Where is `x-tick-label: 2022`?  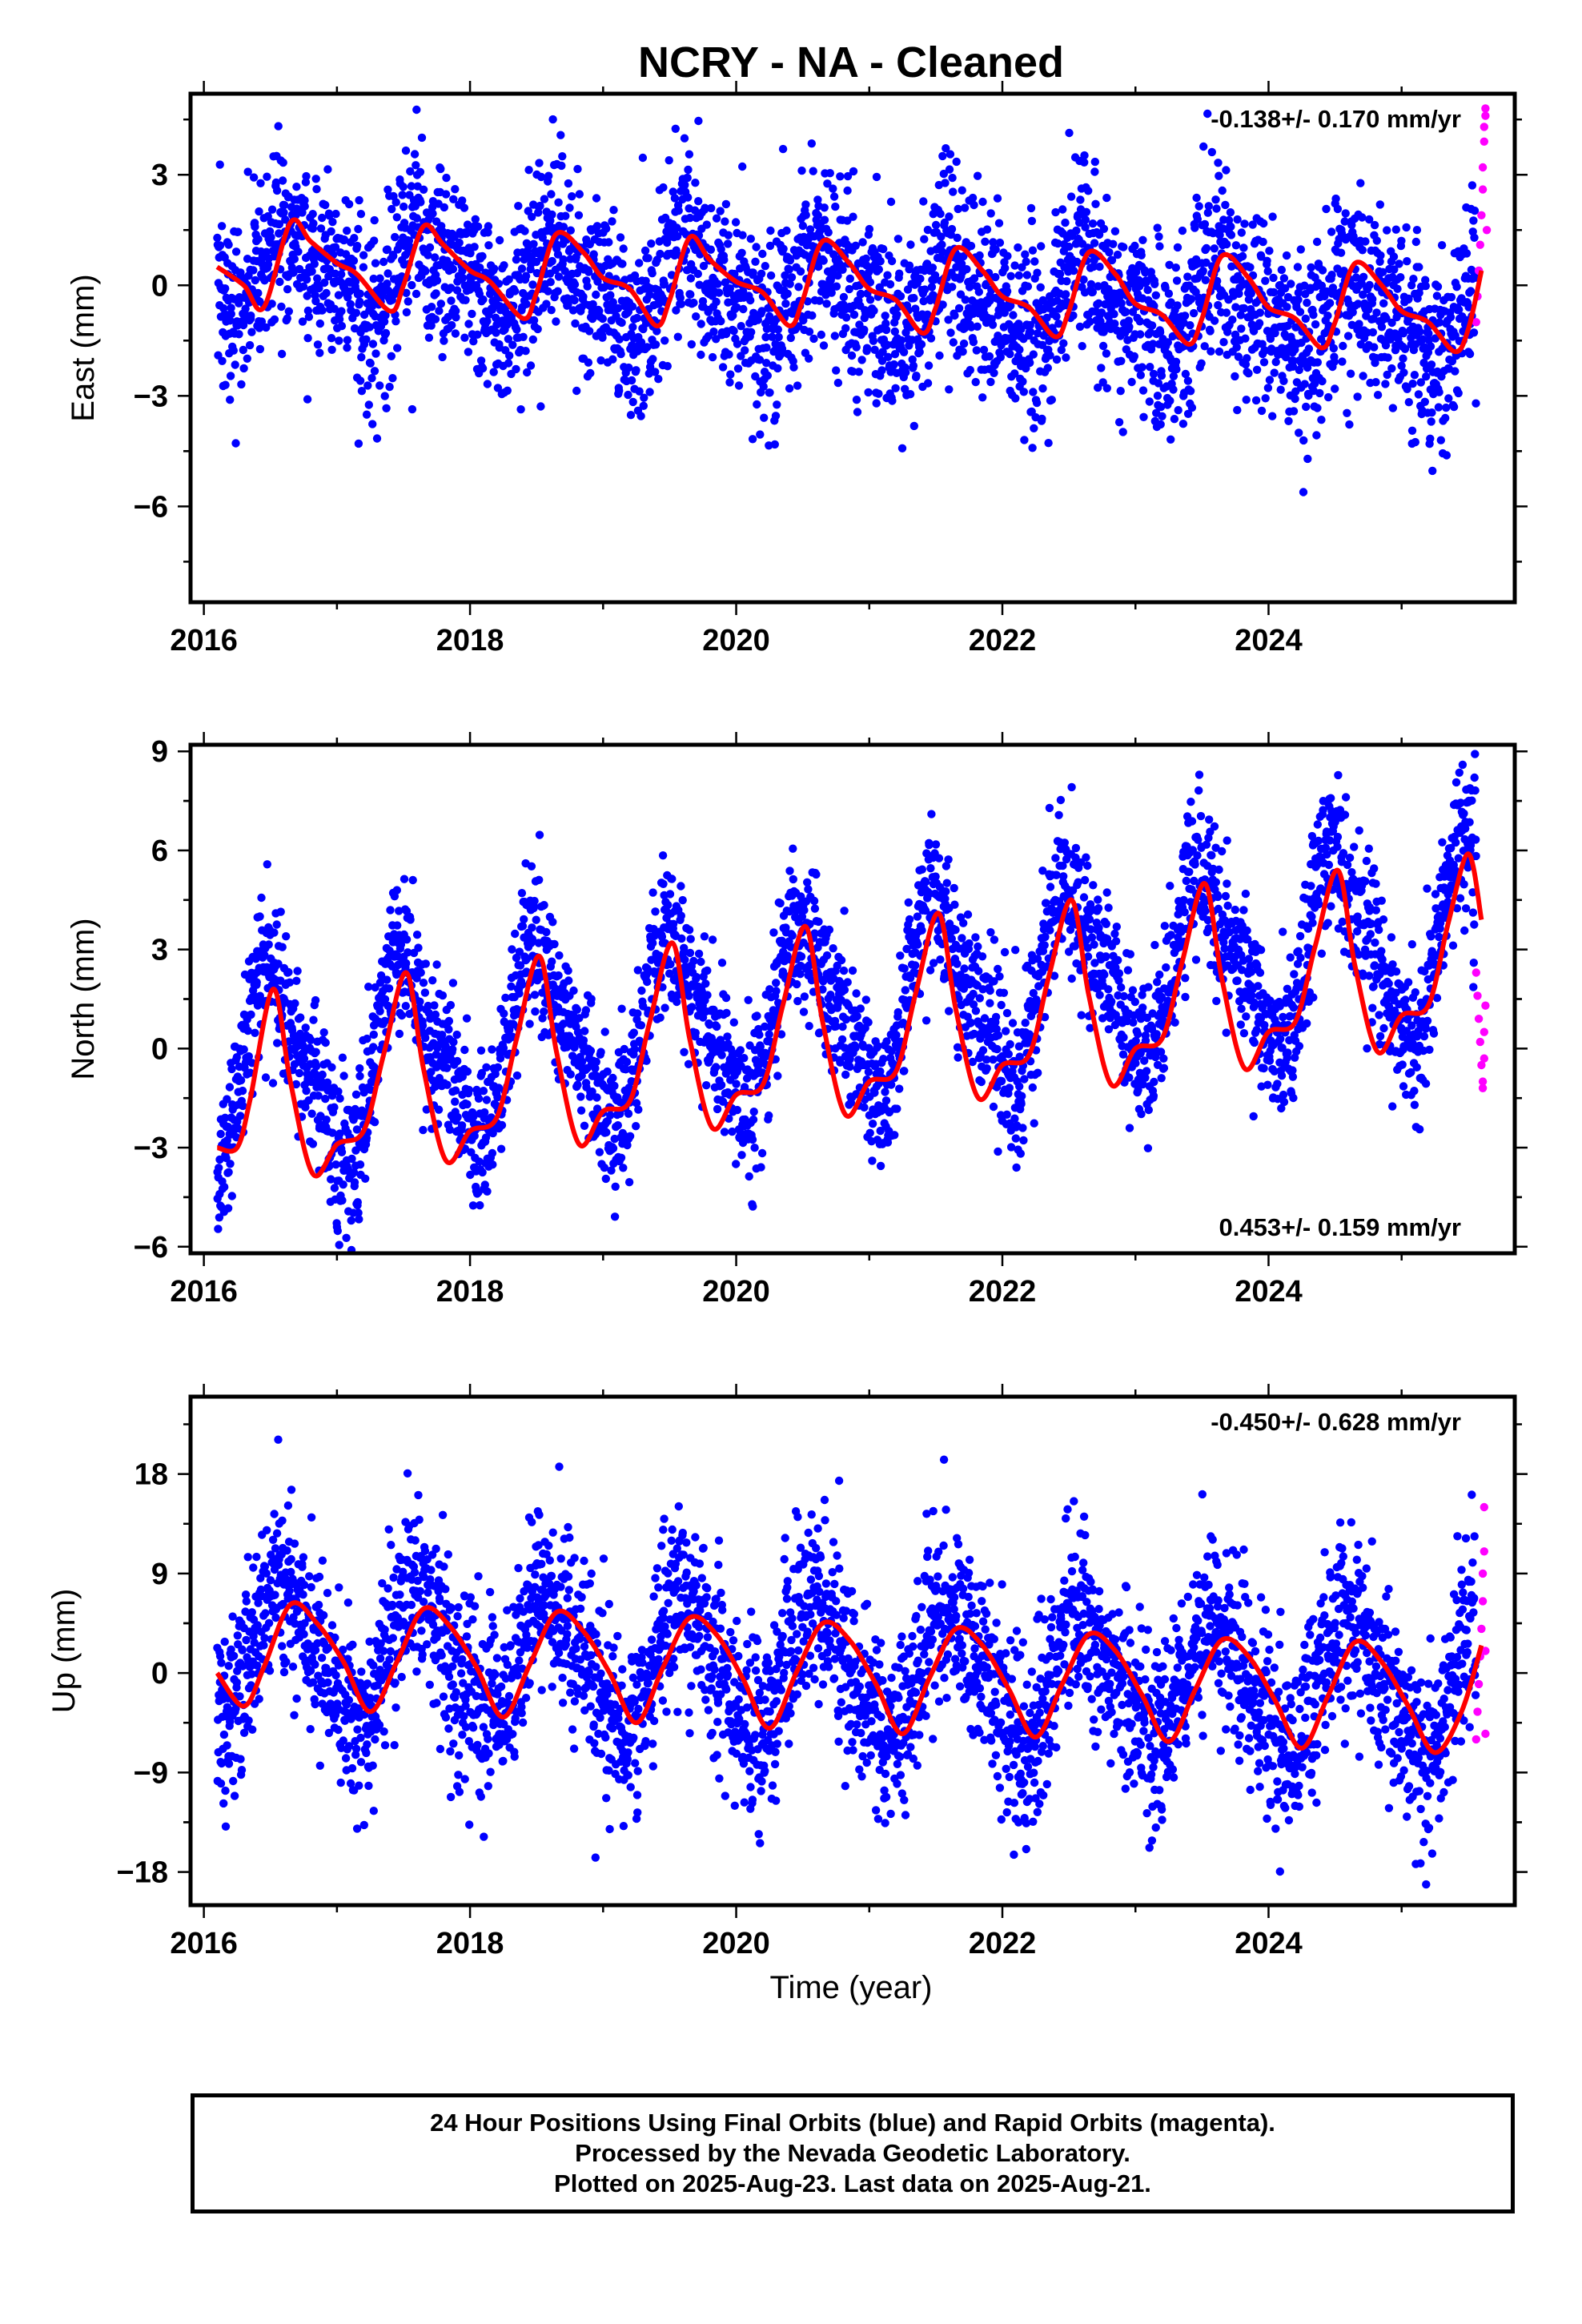 x-tick-label: 2022 is located at coordinates (1003, 640).